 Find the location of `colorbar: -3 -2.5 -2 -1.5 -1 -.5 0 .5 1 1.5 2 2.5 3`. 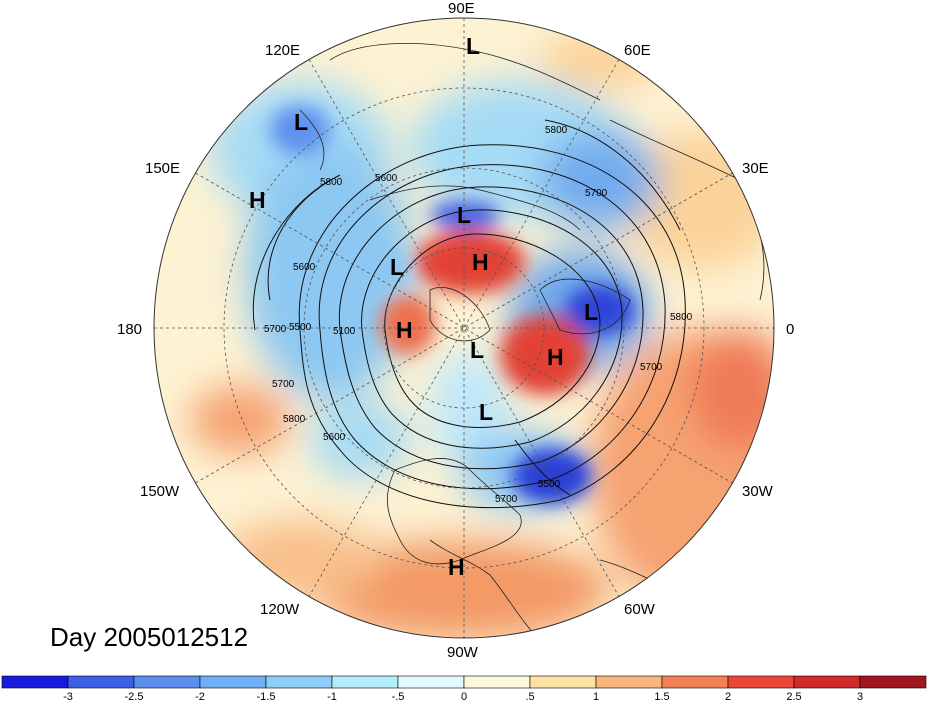

colorbar: -3 -2.5 -2 -1.5 -1 -.5 0 .5 1 1.5 2 2.5 3 is located at coordinates (464, 688).